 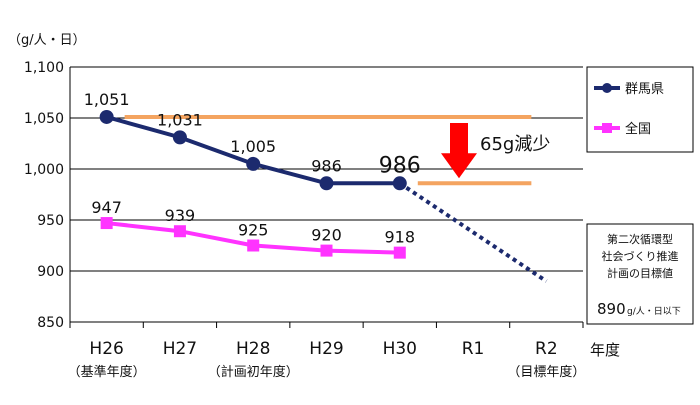 What do you see at coordinates (654, 311) in the screenshot?
I see `target-unit: g/人・日以下` at bounding box center [654, 311].